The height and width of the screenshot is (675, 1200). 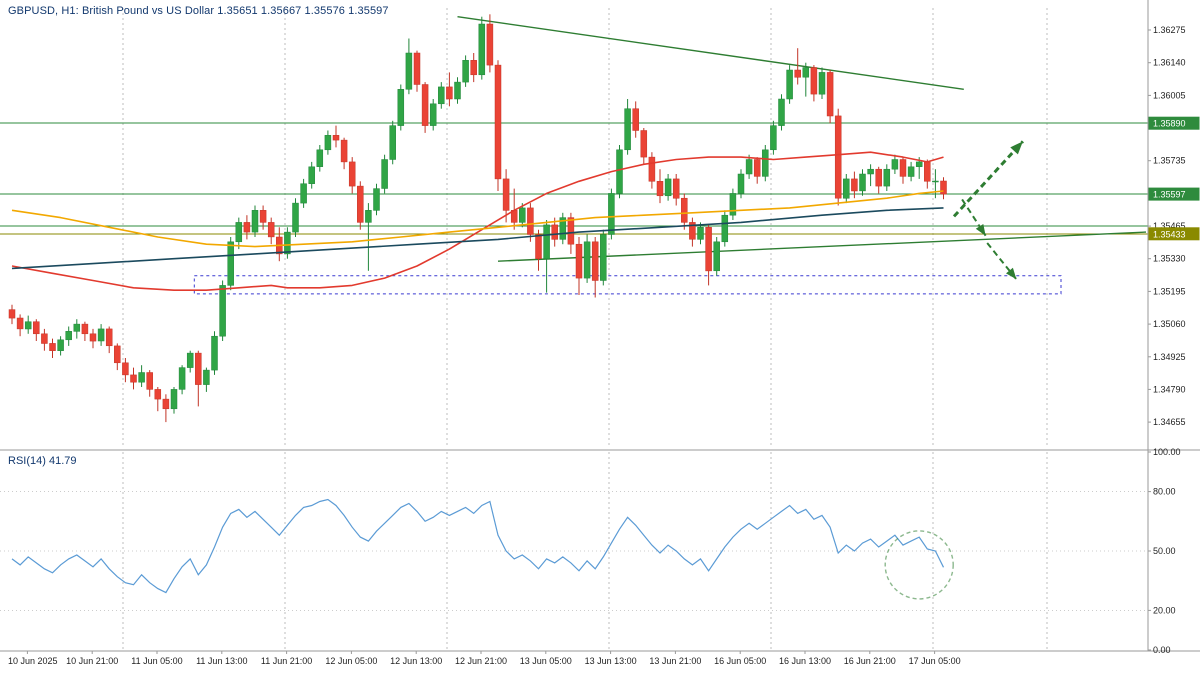 I want to click on time-axis-label: 11 Jun 05:00, so click(x=156, y=661).